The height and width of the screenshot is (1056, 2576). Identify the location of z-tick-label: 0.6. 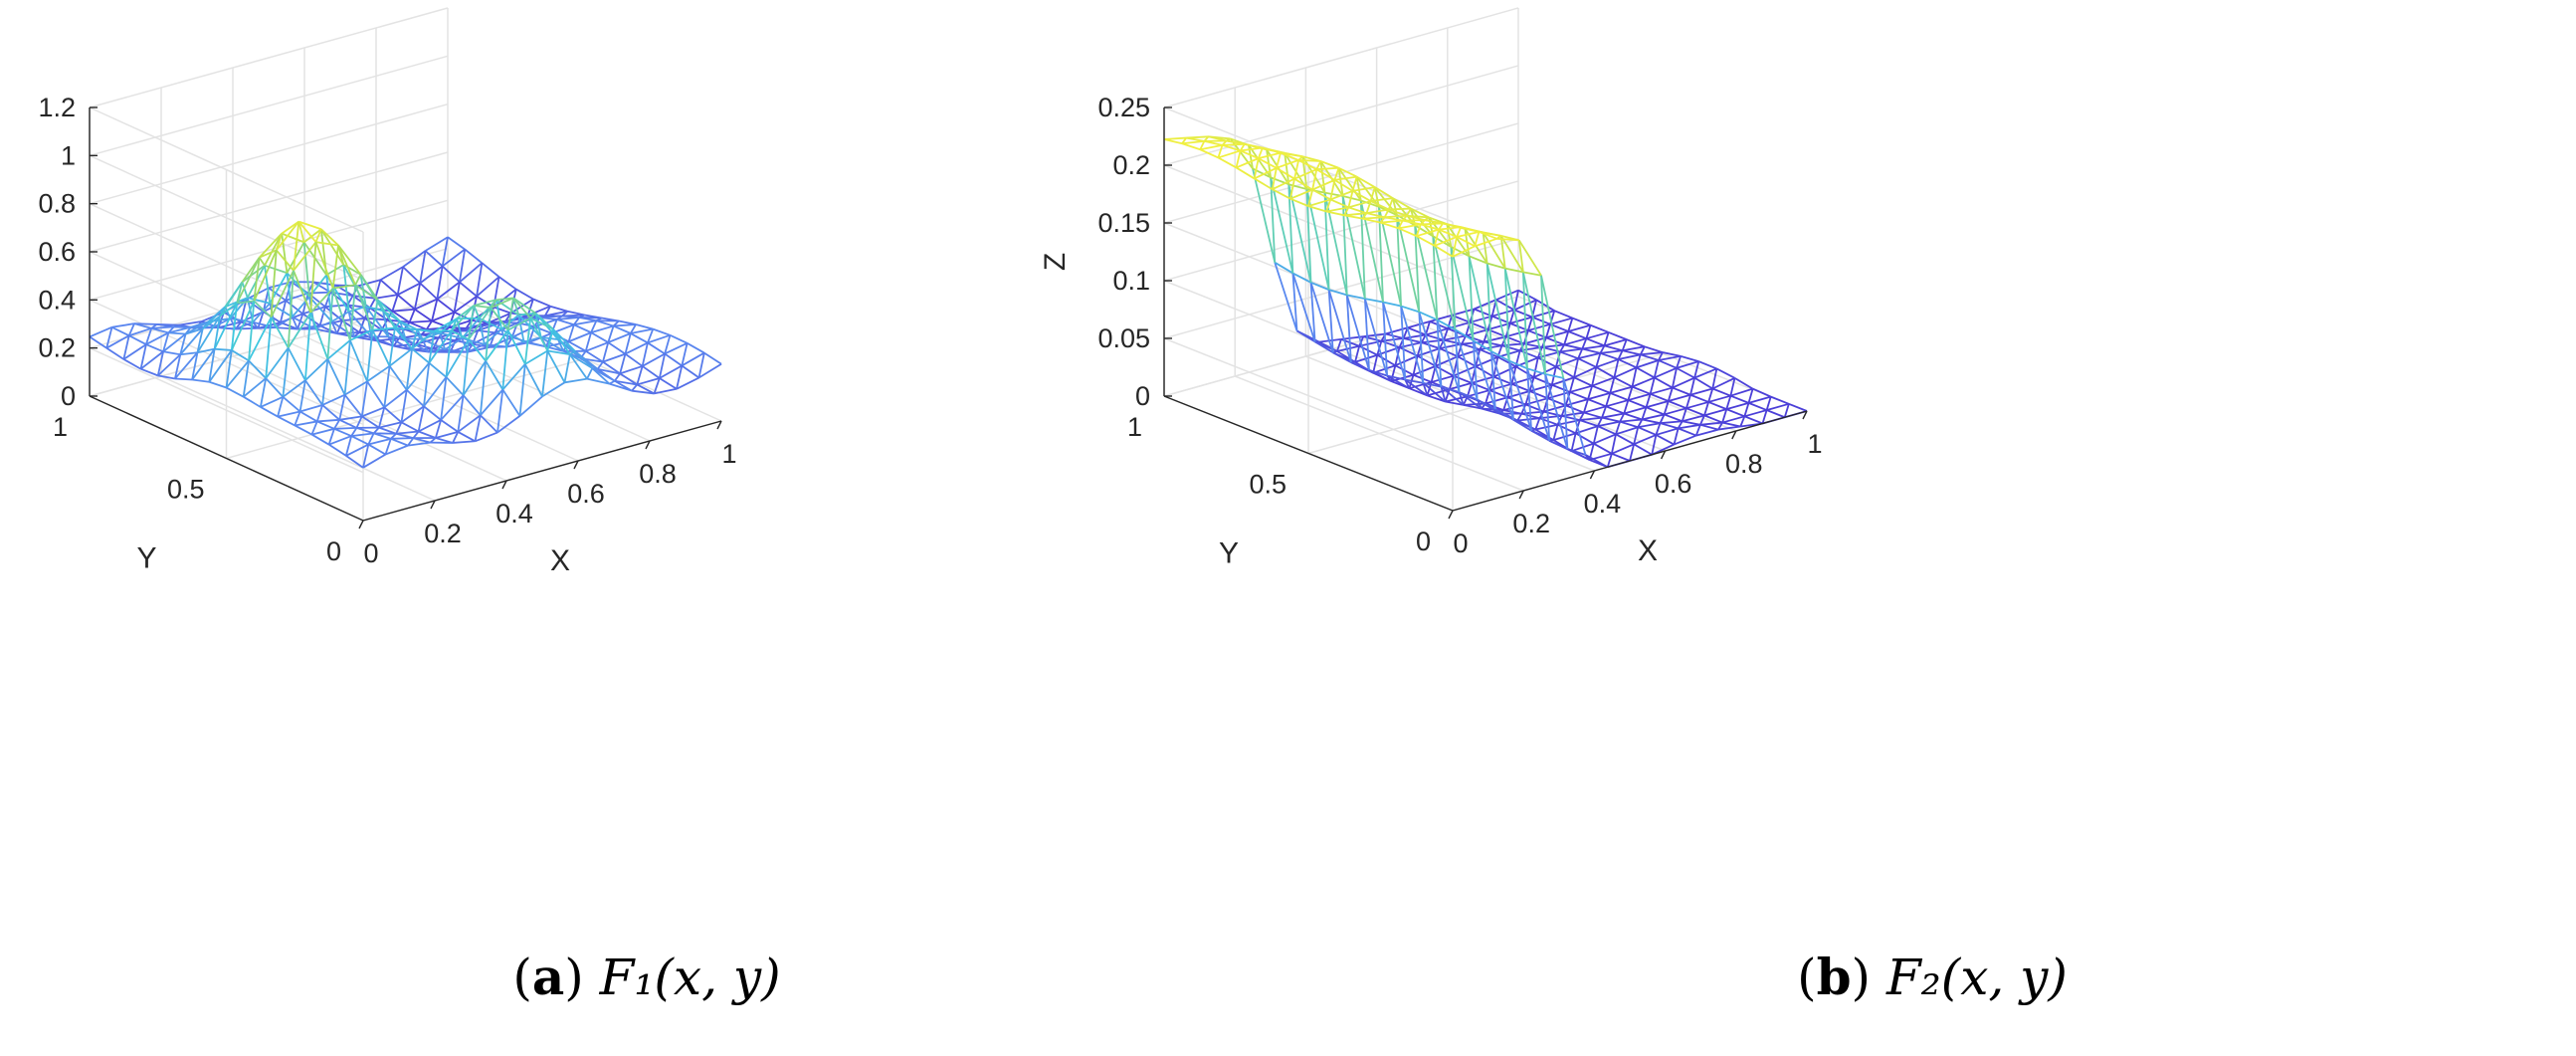
(57, 252).